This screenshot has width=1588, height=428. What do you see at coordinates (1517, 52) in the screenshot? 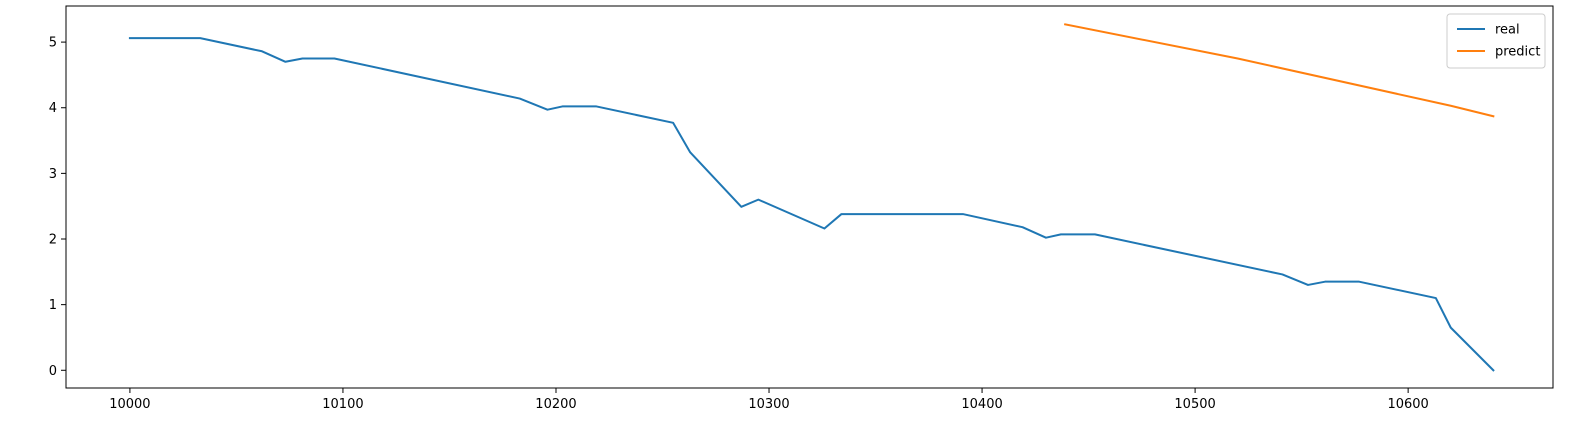
I see `legend-label-predict: predict` at bounding box center [1517, 52].